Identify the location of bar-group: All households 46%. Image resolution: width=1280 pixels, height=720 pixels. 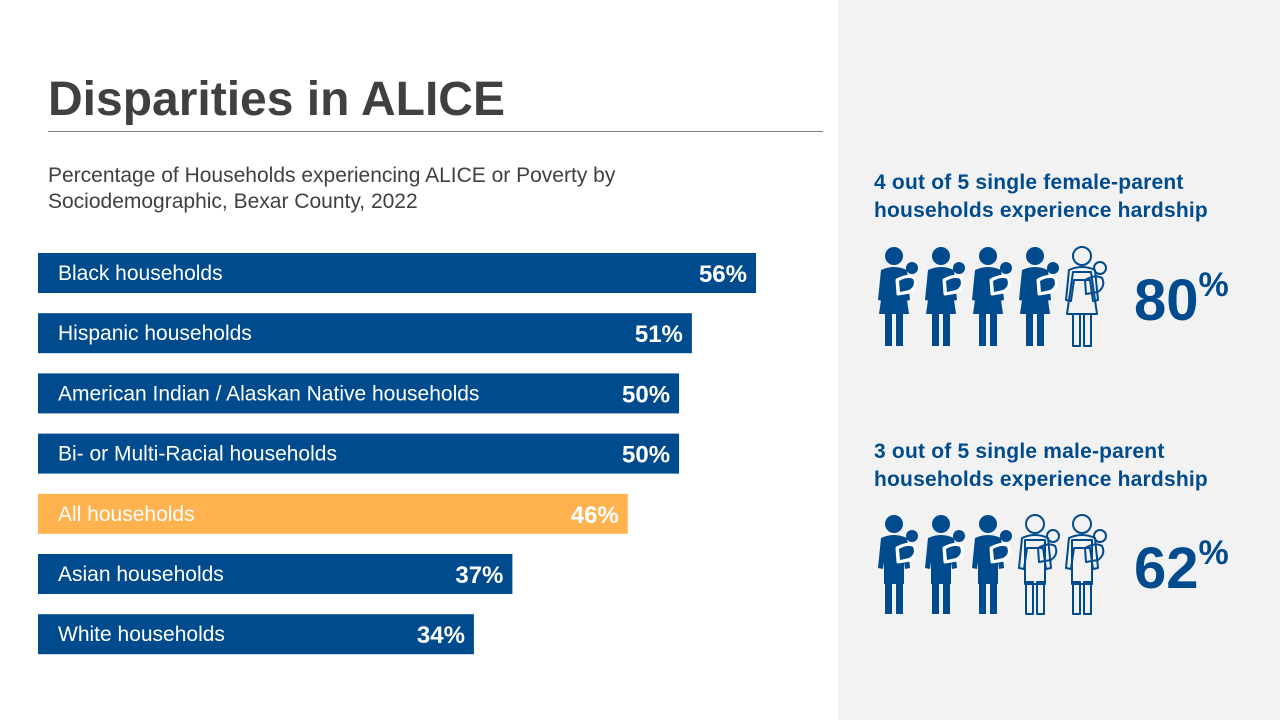
(333, 513).